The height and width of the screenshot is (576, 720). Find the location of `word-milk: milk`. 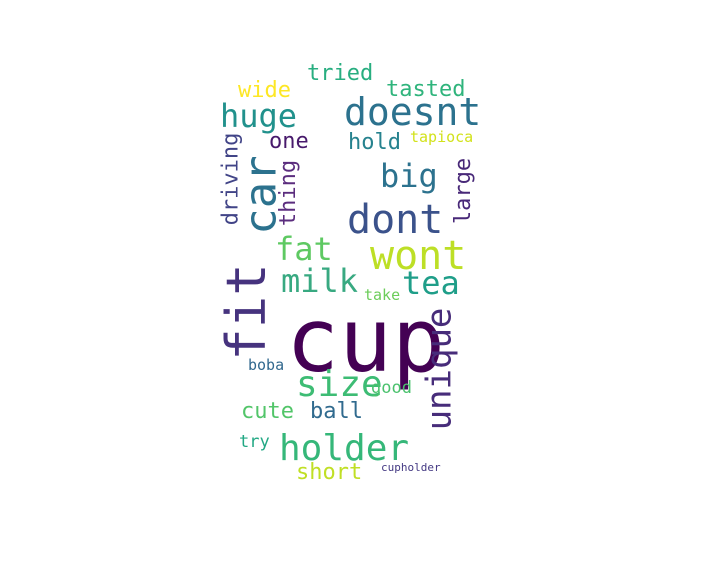

word-milk: milk is located at coordinates (320, 281).